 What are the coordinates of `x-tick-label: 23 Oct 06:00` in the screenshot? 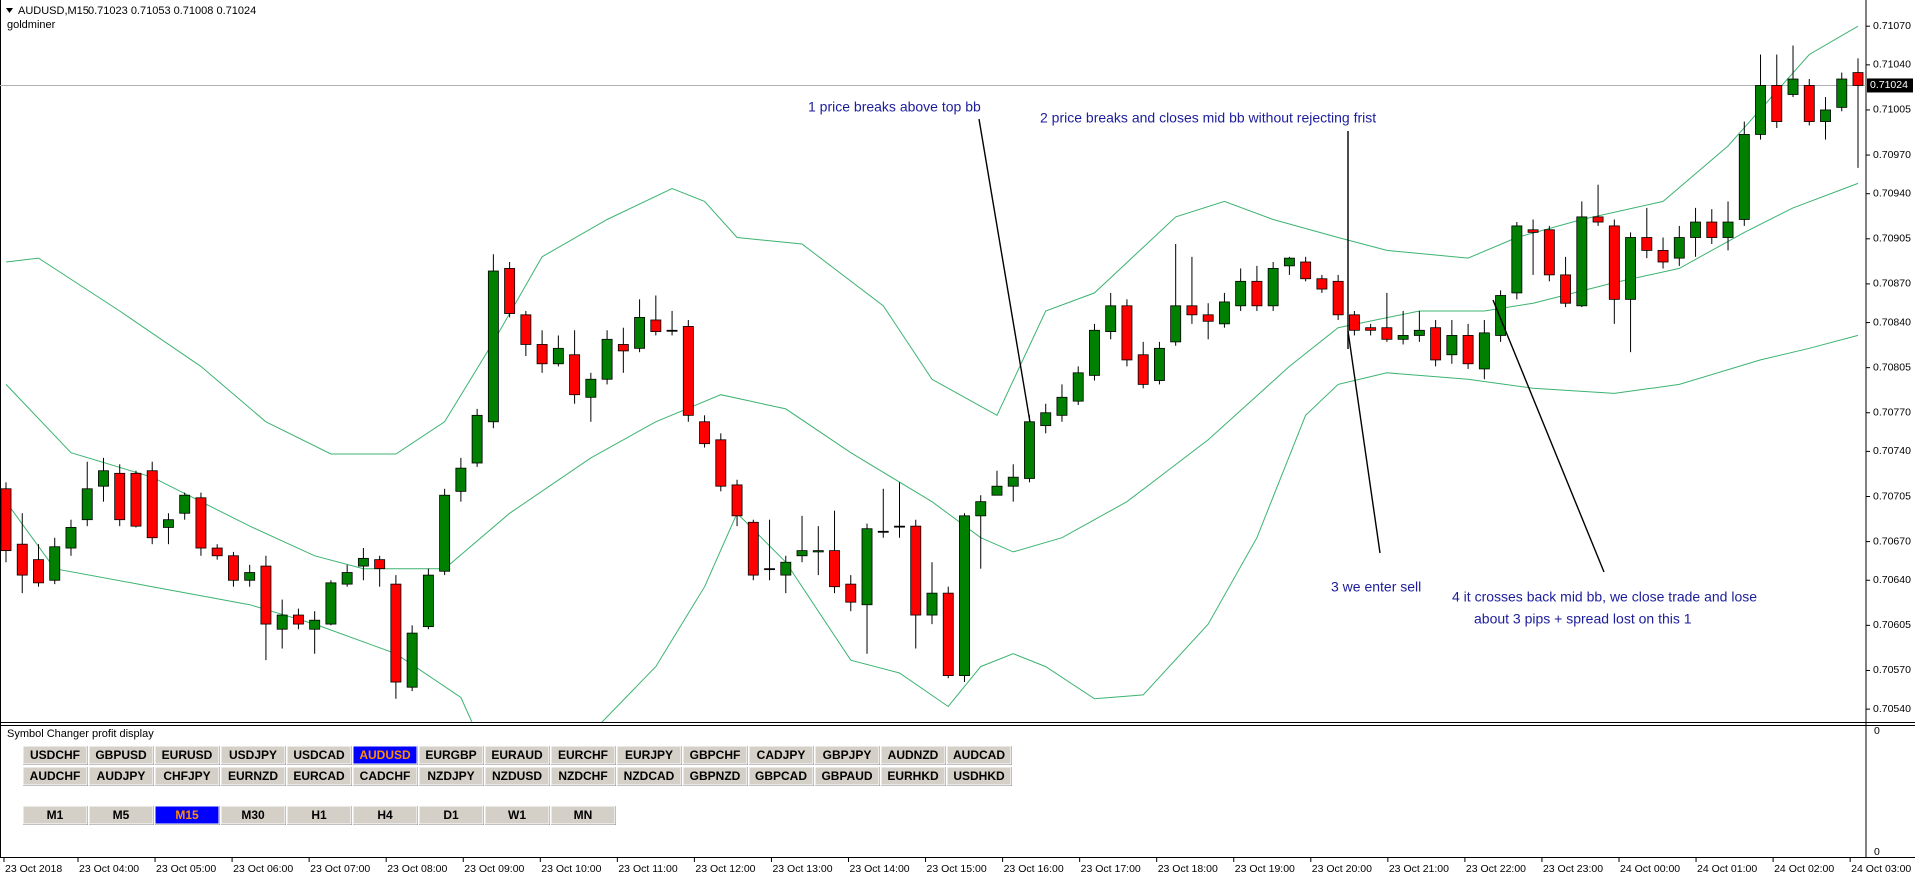 It's located at (263, 869).